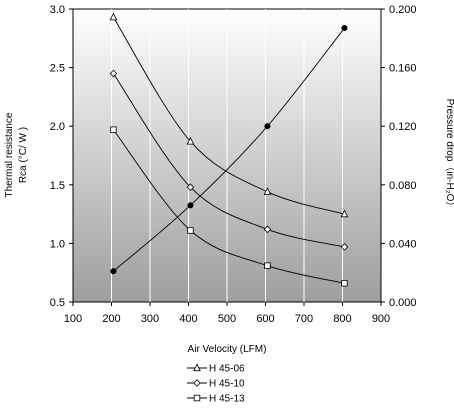 This screenshot has height=411, width=454. I want to click on y-left-axis-title-line1: Thermal resistance, so click(9, 154).